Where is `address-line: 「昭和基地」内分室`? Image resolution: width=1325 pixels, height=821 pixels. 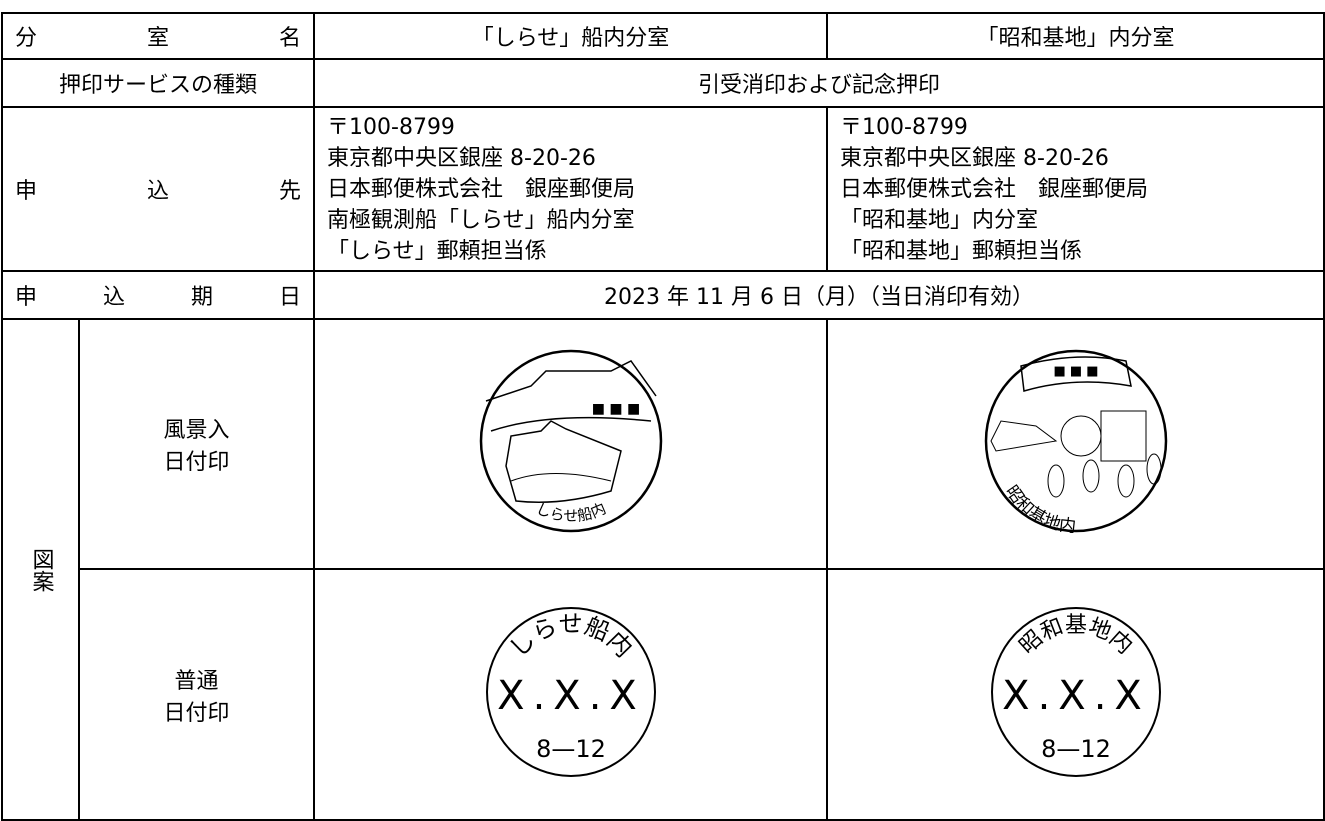
address-line: 「昭和基地」内分室 is located at coordinates (939, 220).